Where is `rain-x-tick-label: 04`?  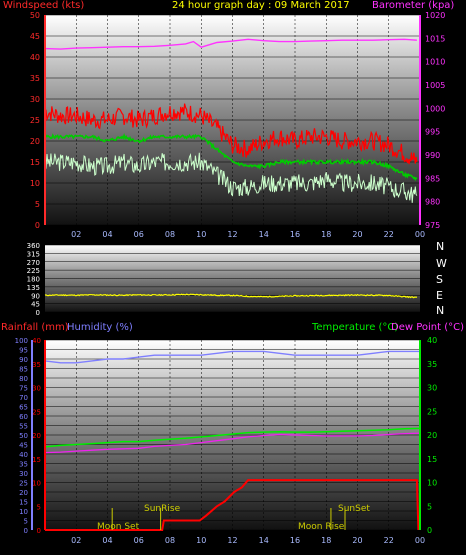 rain-x-tick-label: 04 is located at coordinates (107, 540).